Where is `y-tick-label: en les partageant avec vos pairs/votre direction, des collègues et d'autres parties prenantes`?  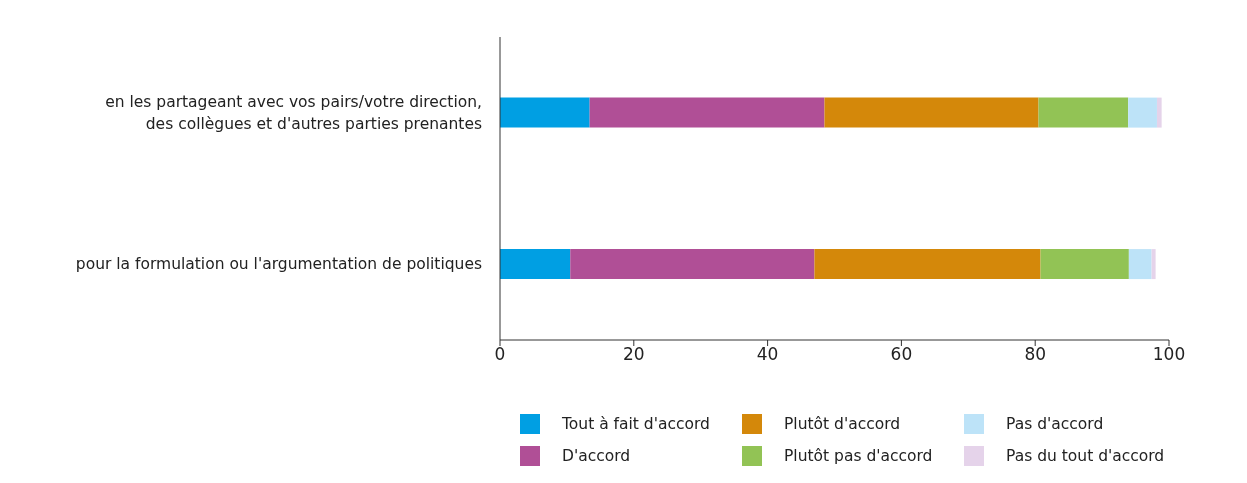
y-tick-label: en les partageant avec vos pairs/votre direction, des collègues et d'autres parties prenantes is located at coordinates (293, 112).